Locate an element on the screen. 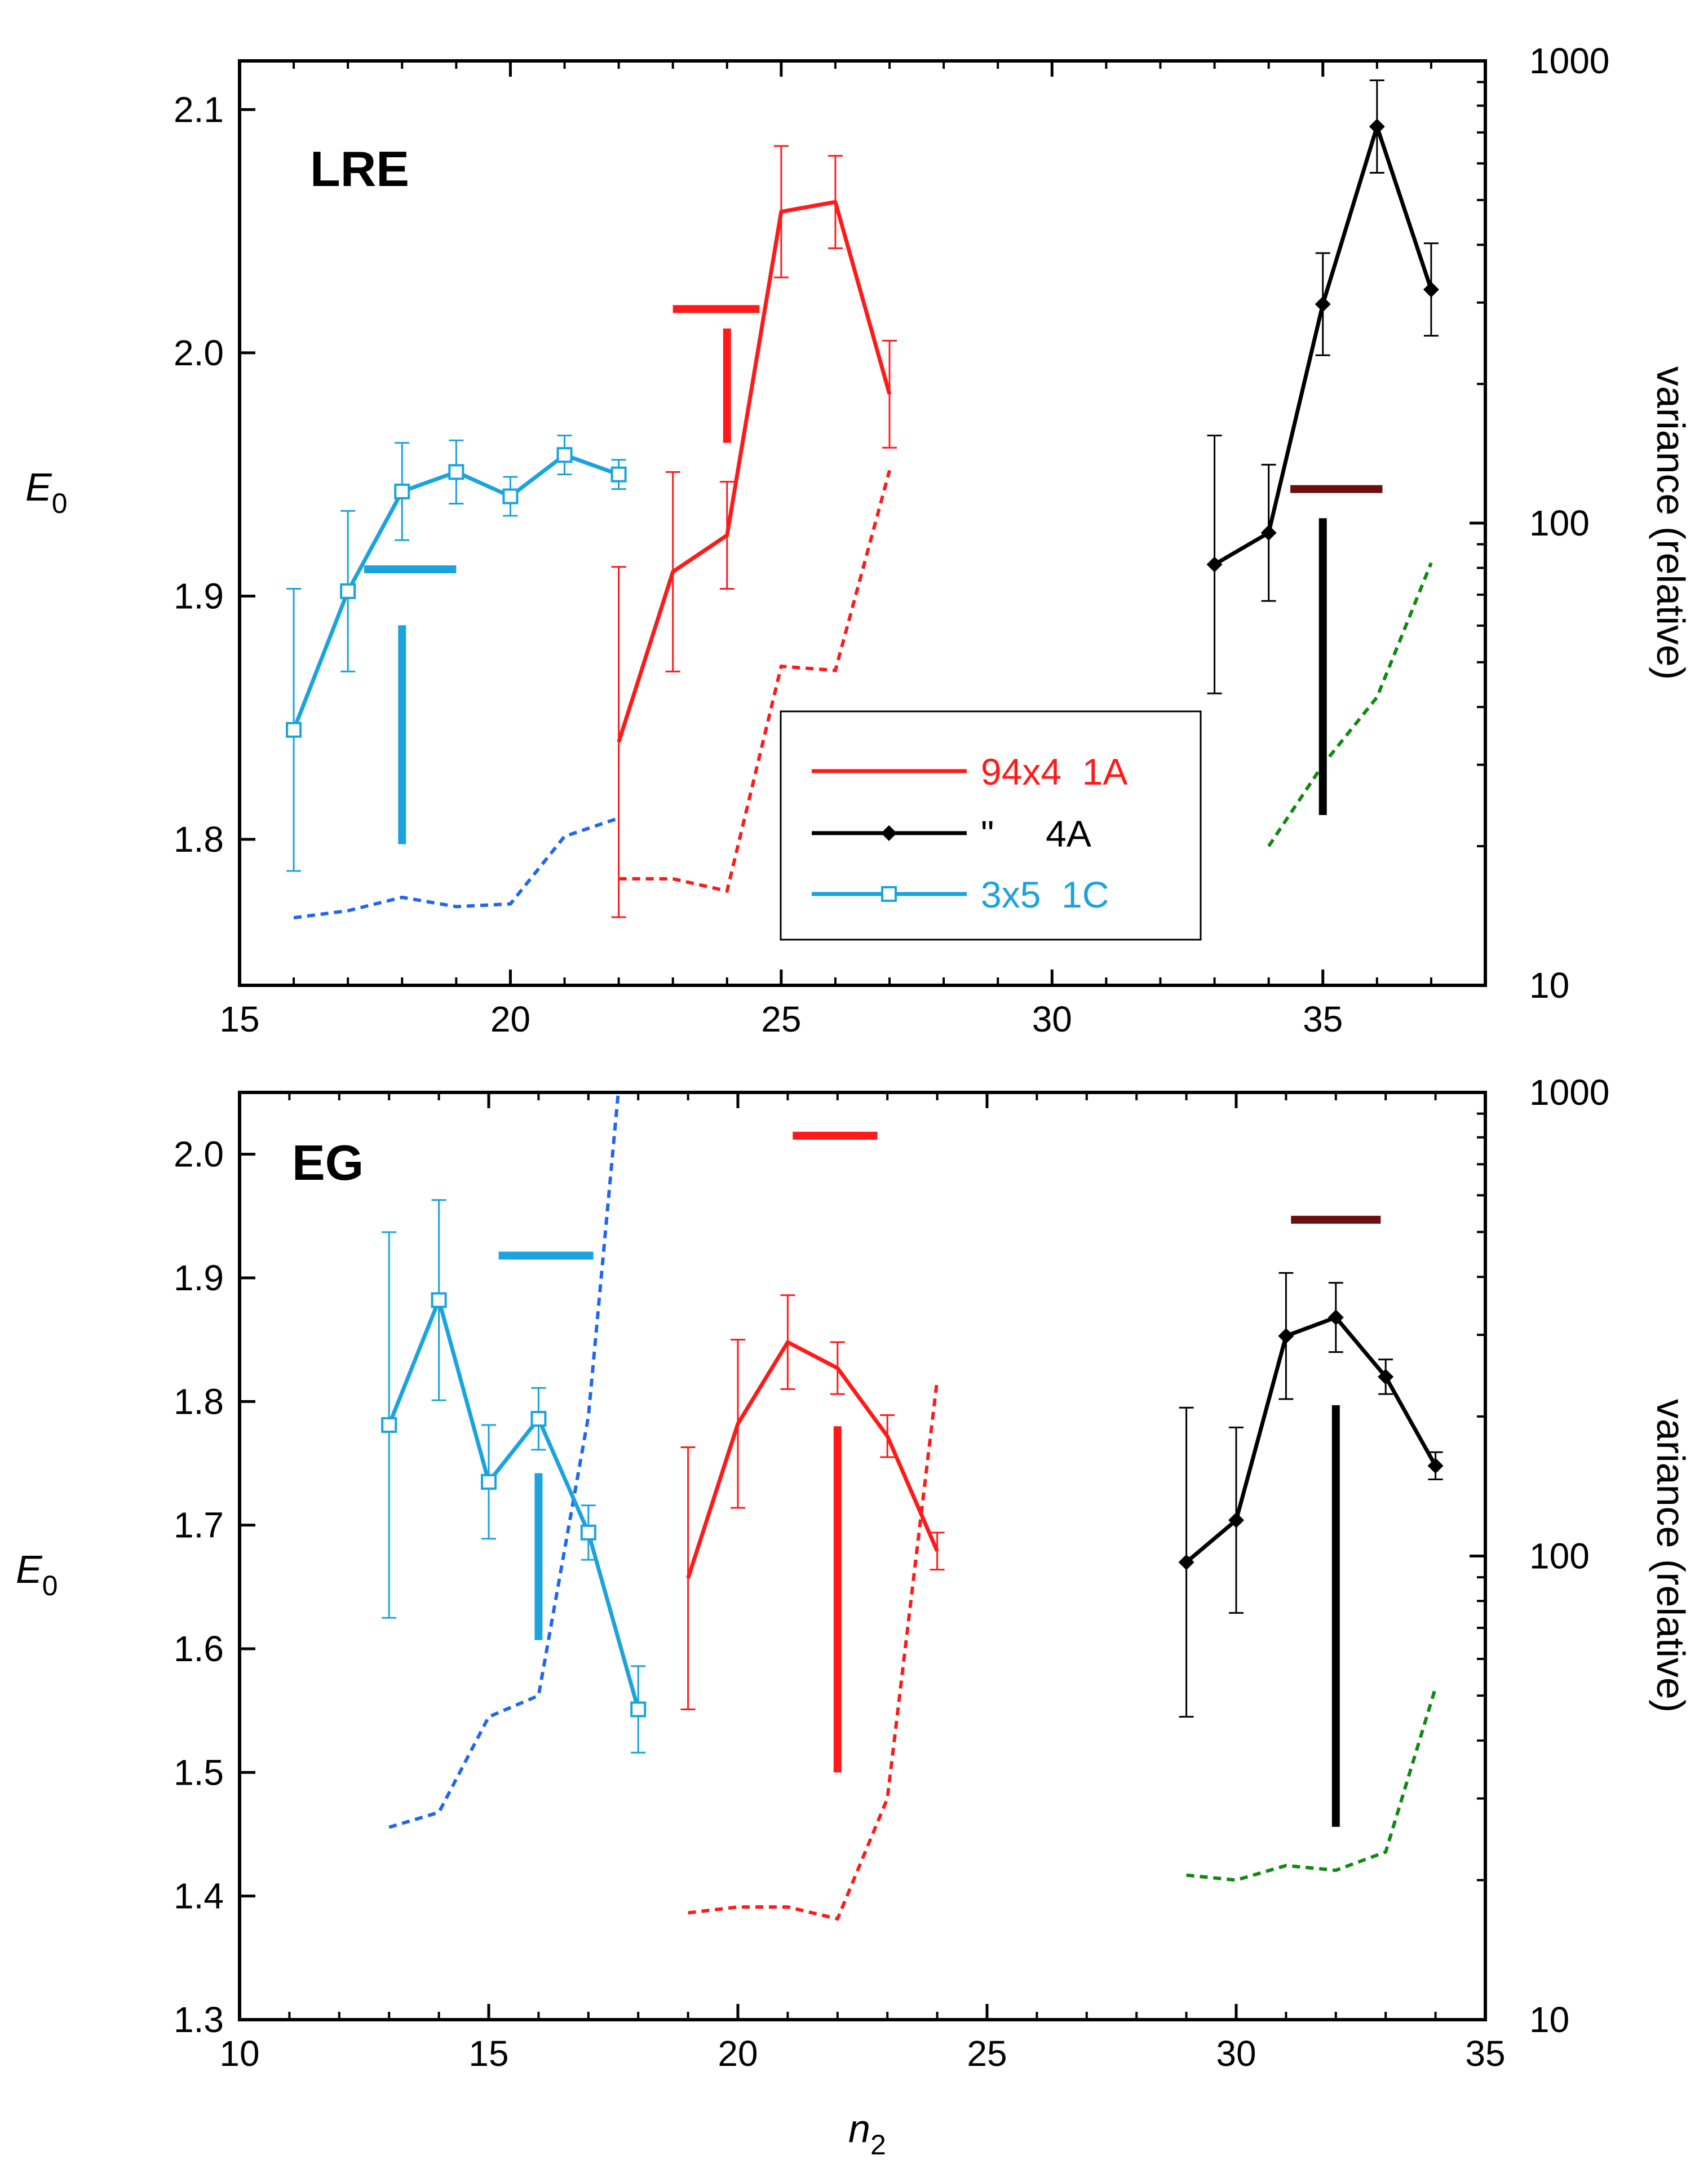 This screenshot has width=1708, height=2173. x-tick-label: 10 is located at coordinates (239, 2053).